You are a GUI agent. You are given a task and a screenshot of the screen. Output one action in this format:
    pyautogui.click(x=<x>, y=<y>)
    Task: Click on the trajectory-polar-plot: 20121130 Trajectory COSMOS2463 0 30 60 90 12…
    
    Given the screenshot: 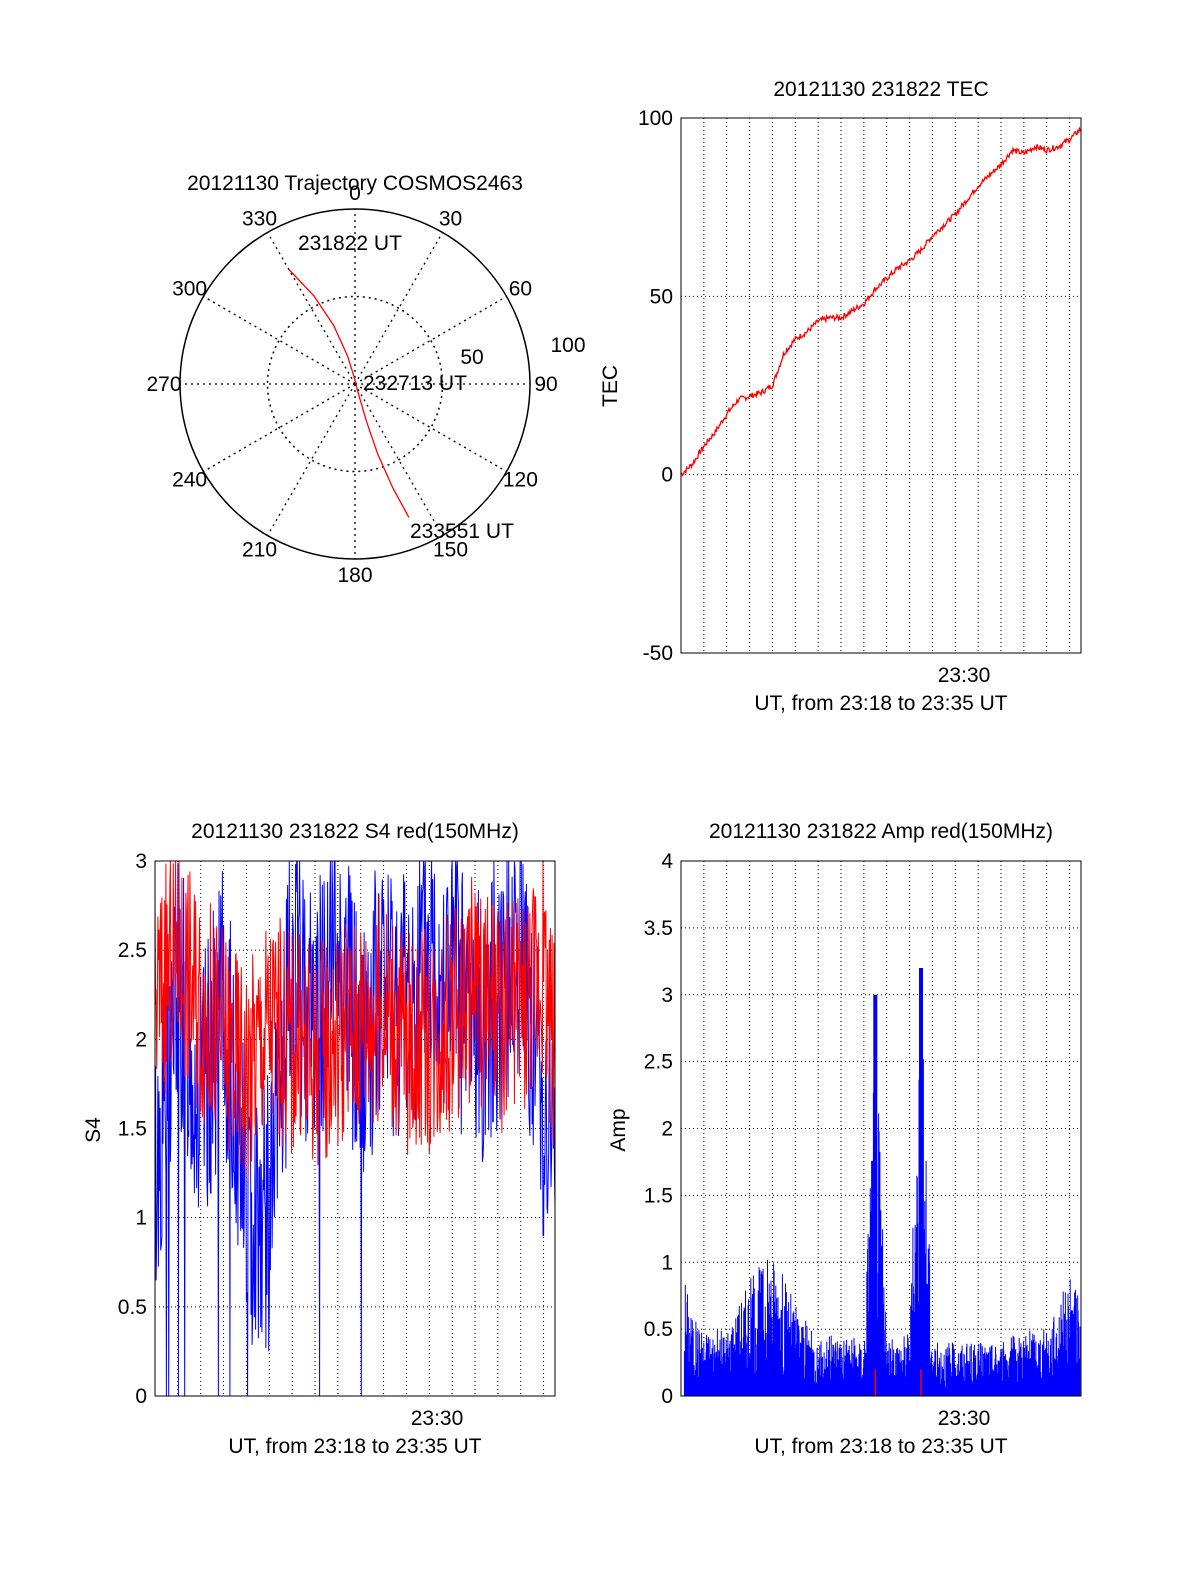 What is the action you would take?
    pyautogui.click(x=365, y=379)
    